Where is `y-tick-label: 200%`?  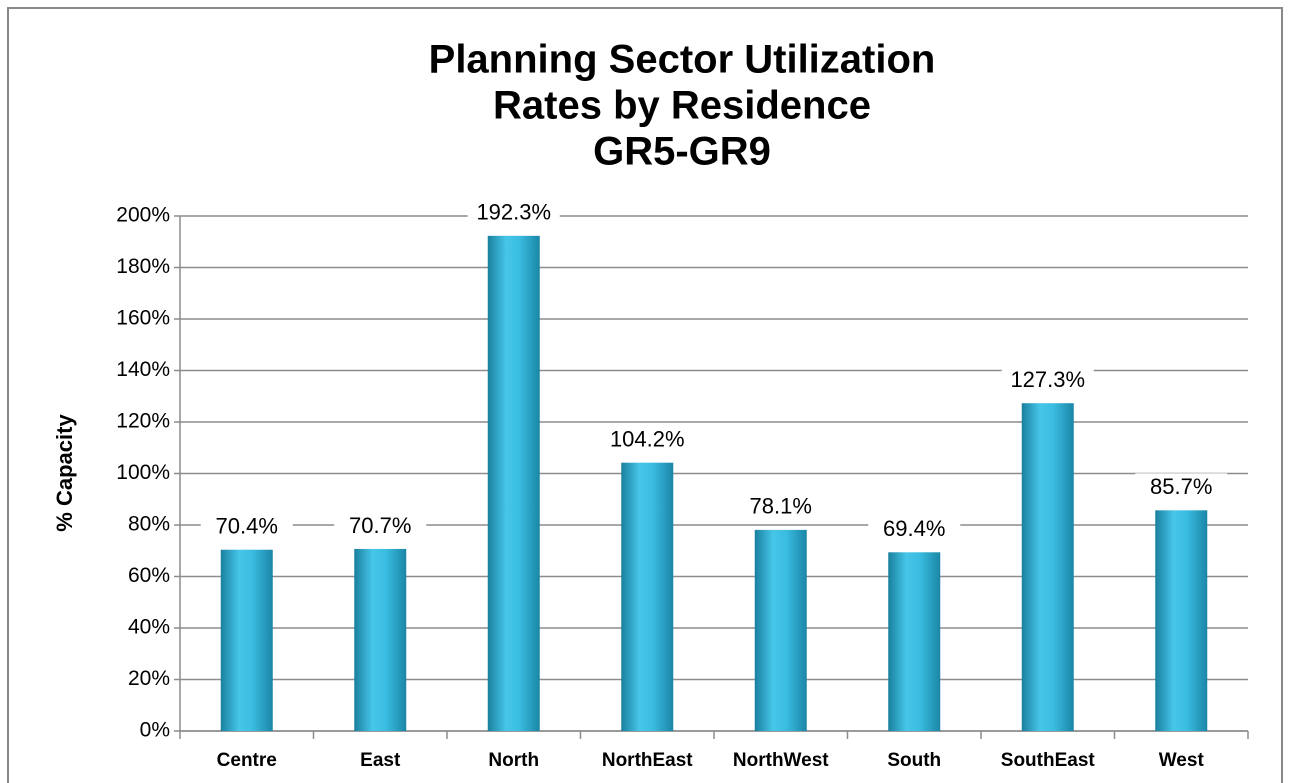
y-tick-label: 200% is located at coordinates (143, 215).